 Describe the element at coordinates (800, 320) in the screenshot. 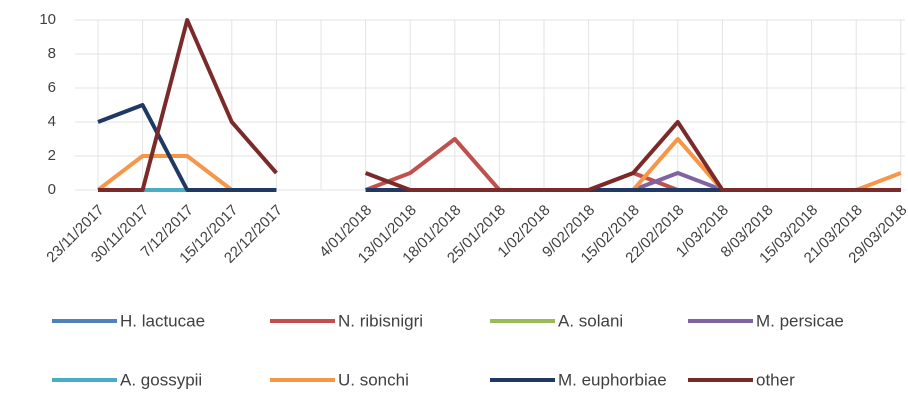

I see `legend-label: M. persicae` at that location.